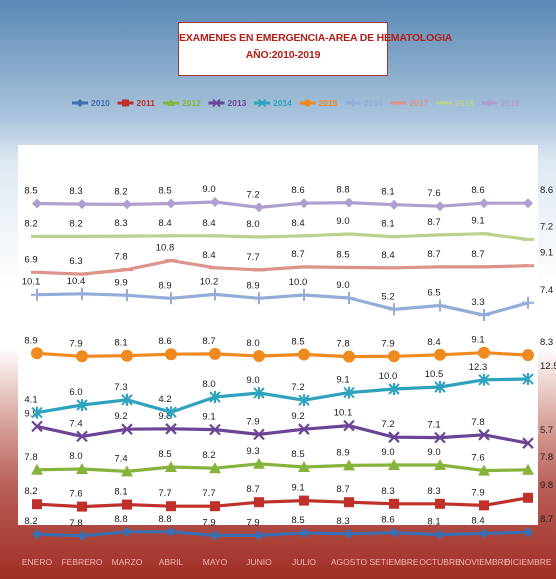  I want to click on data-label-2019-3: 8.2, so click(120, 191).